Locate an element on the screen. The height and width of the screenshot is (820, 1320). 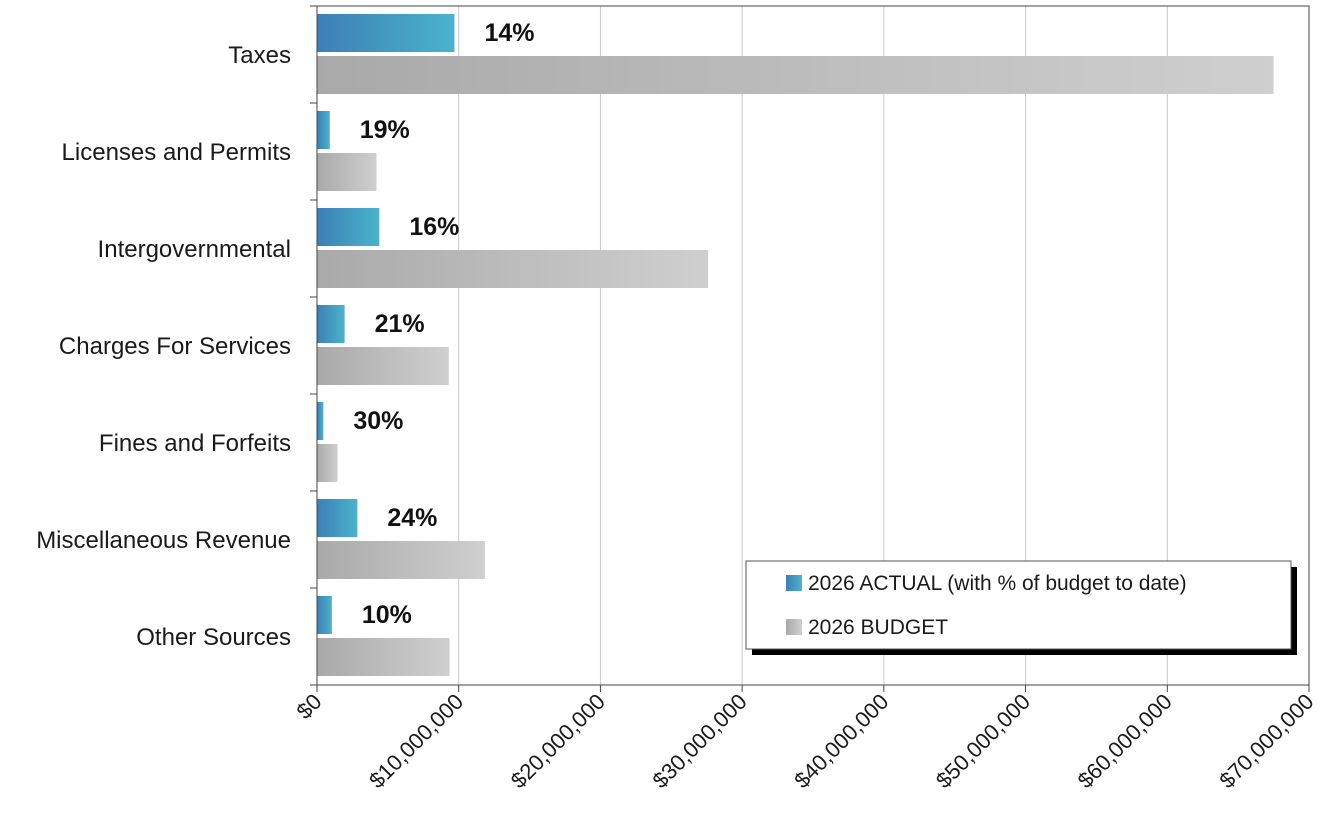
data-label-pct: 14% is located at coordinates (509, 33).